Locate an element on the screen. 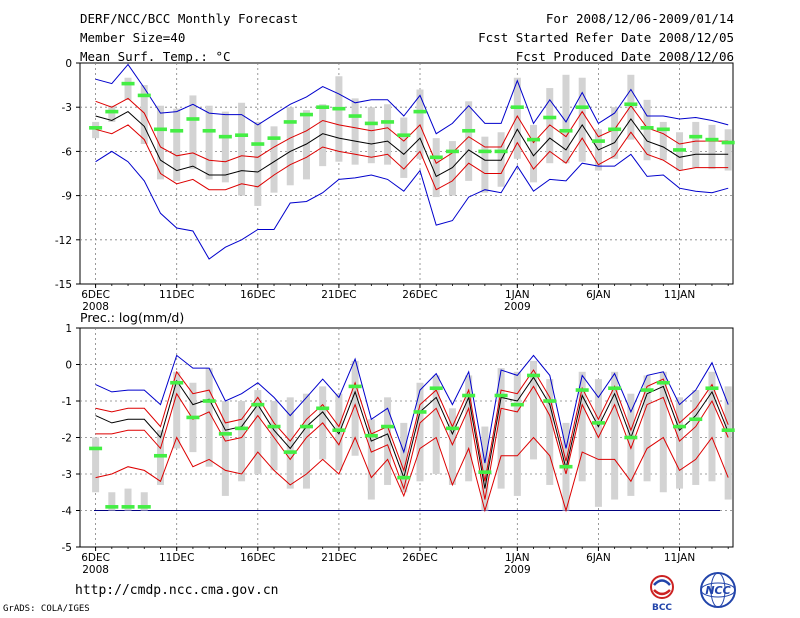 This screenshot has height=618, width=800. prec-xtick-year: 2009 is located at coordinates (517, 570).